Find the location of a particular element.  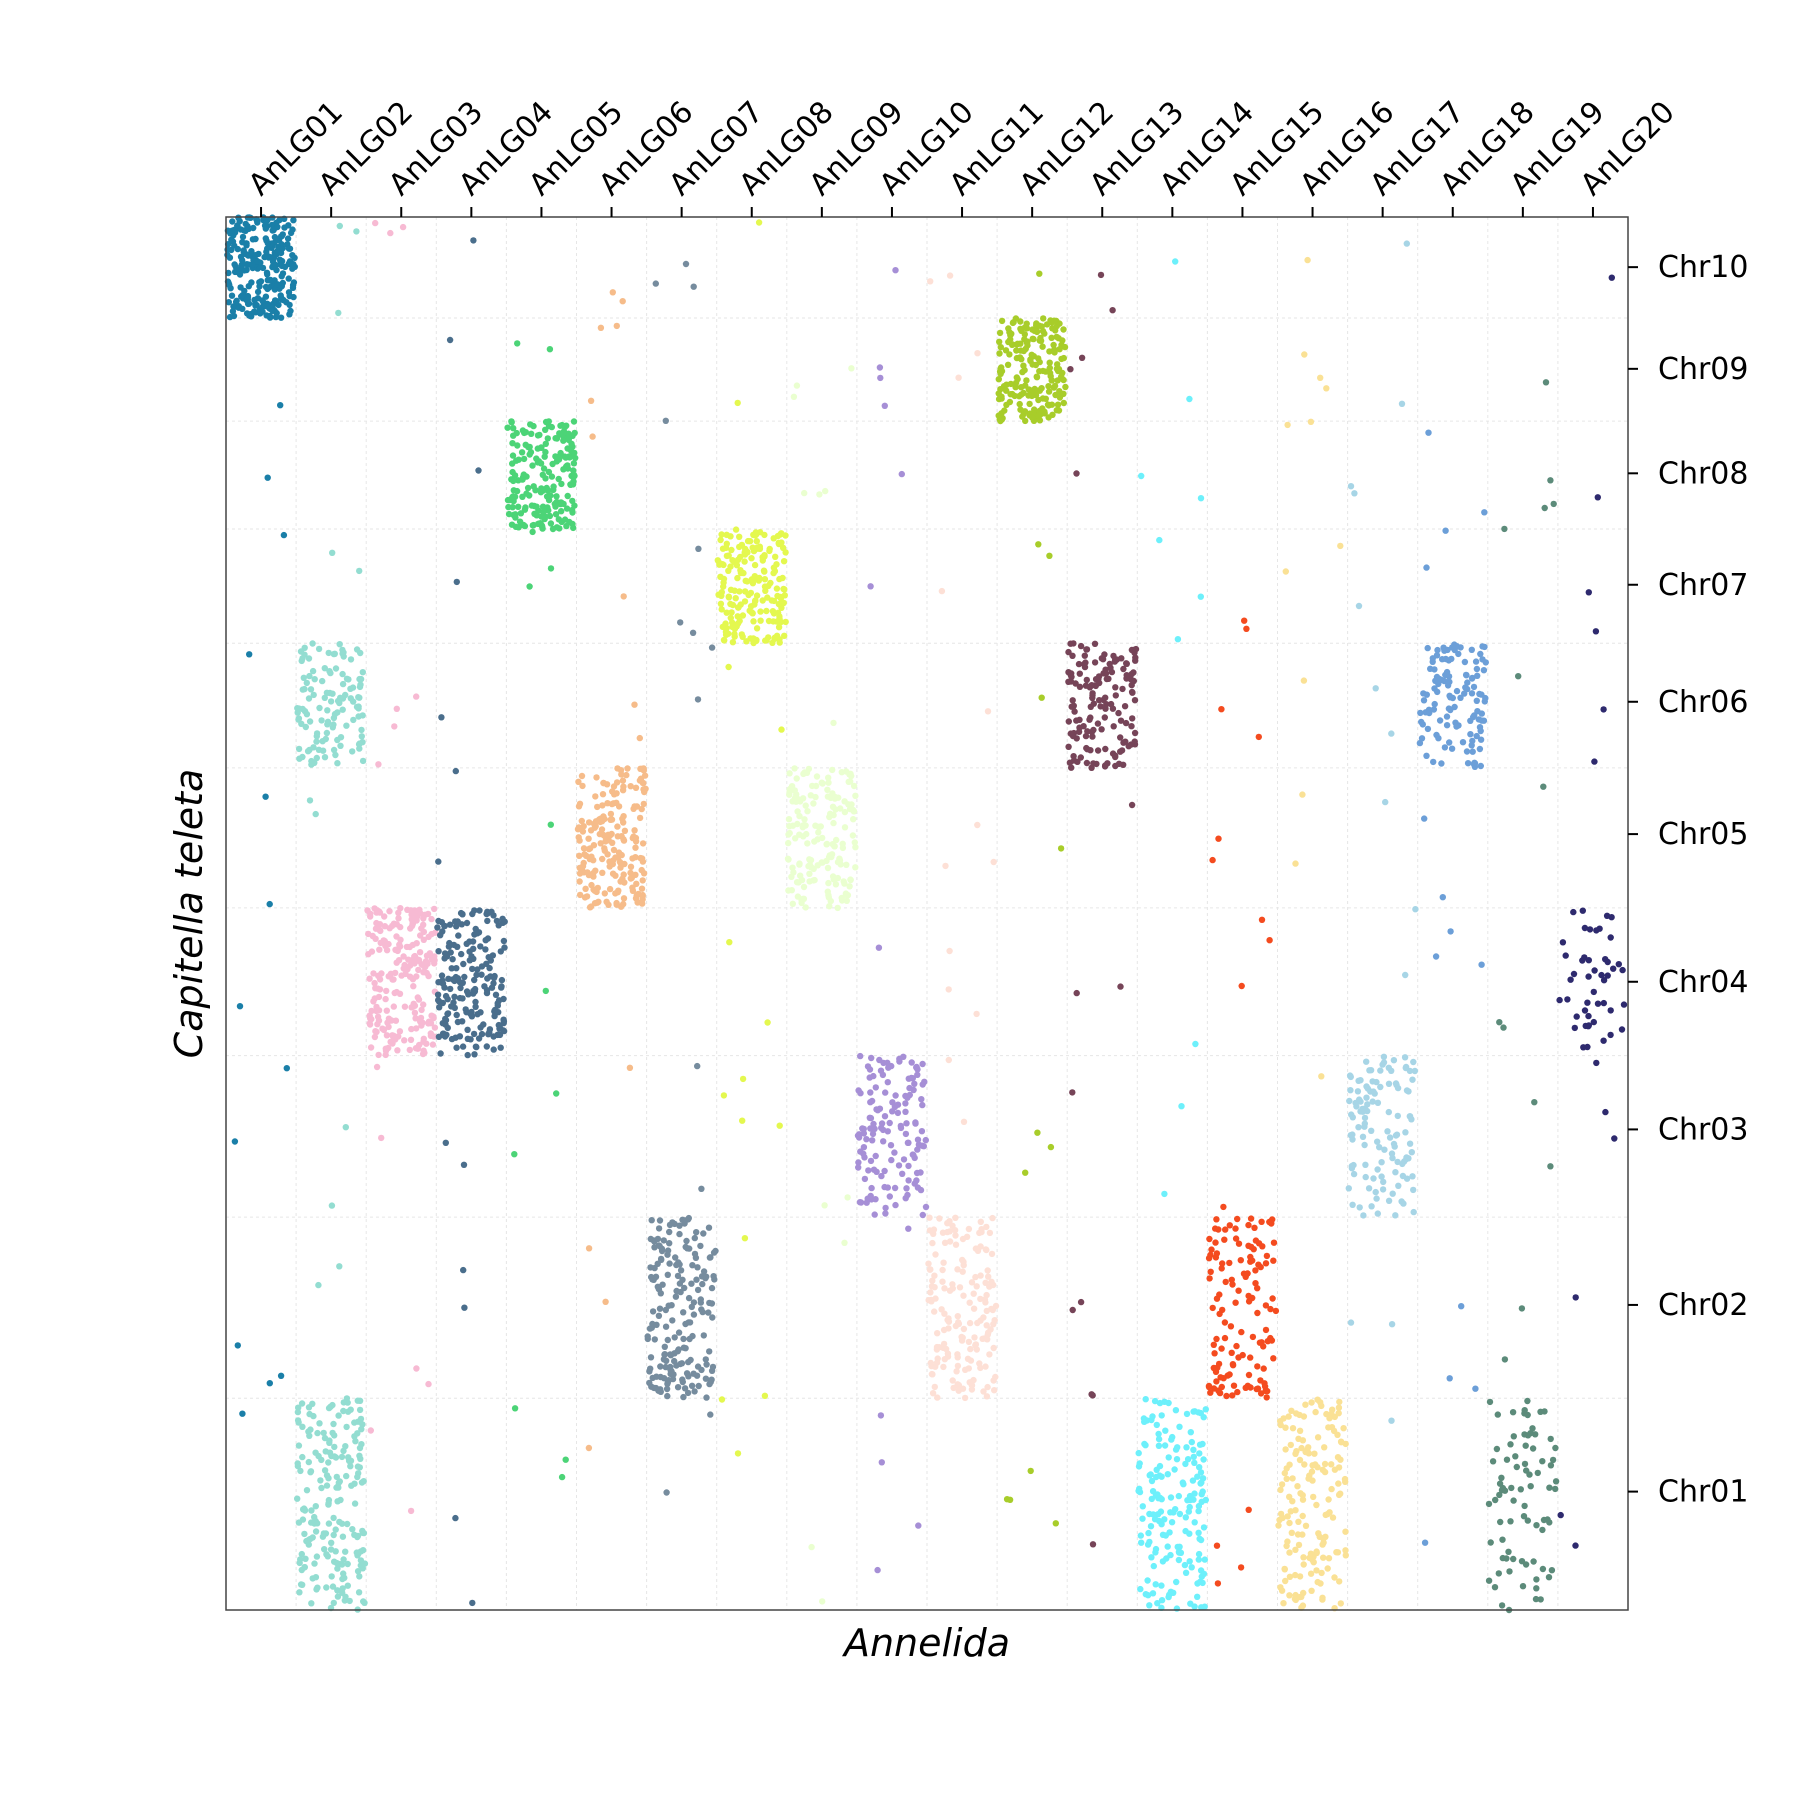

series-anlg06 is located at coordinates (611, 870).